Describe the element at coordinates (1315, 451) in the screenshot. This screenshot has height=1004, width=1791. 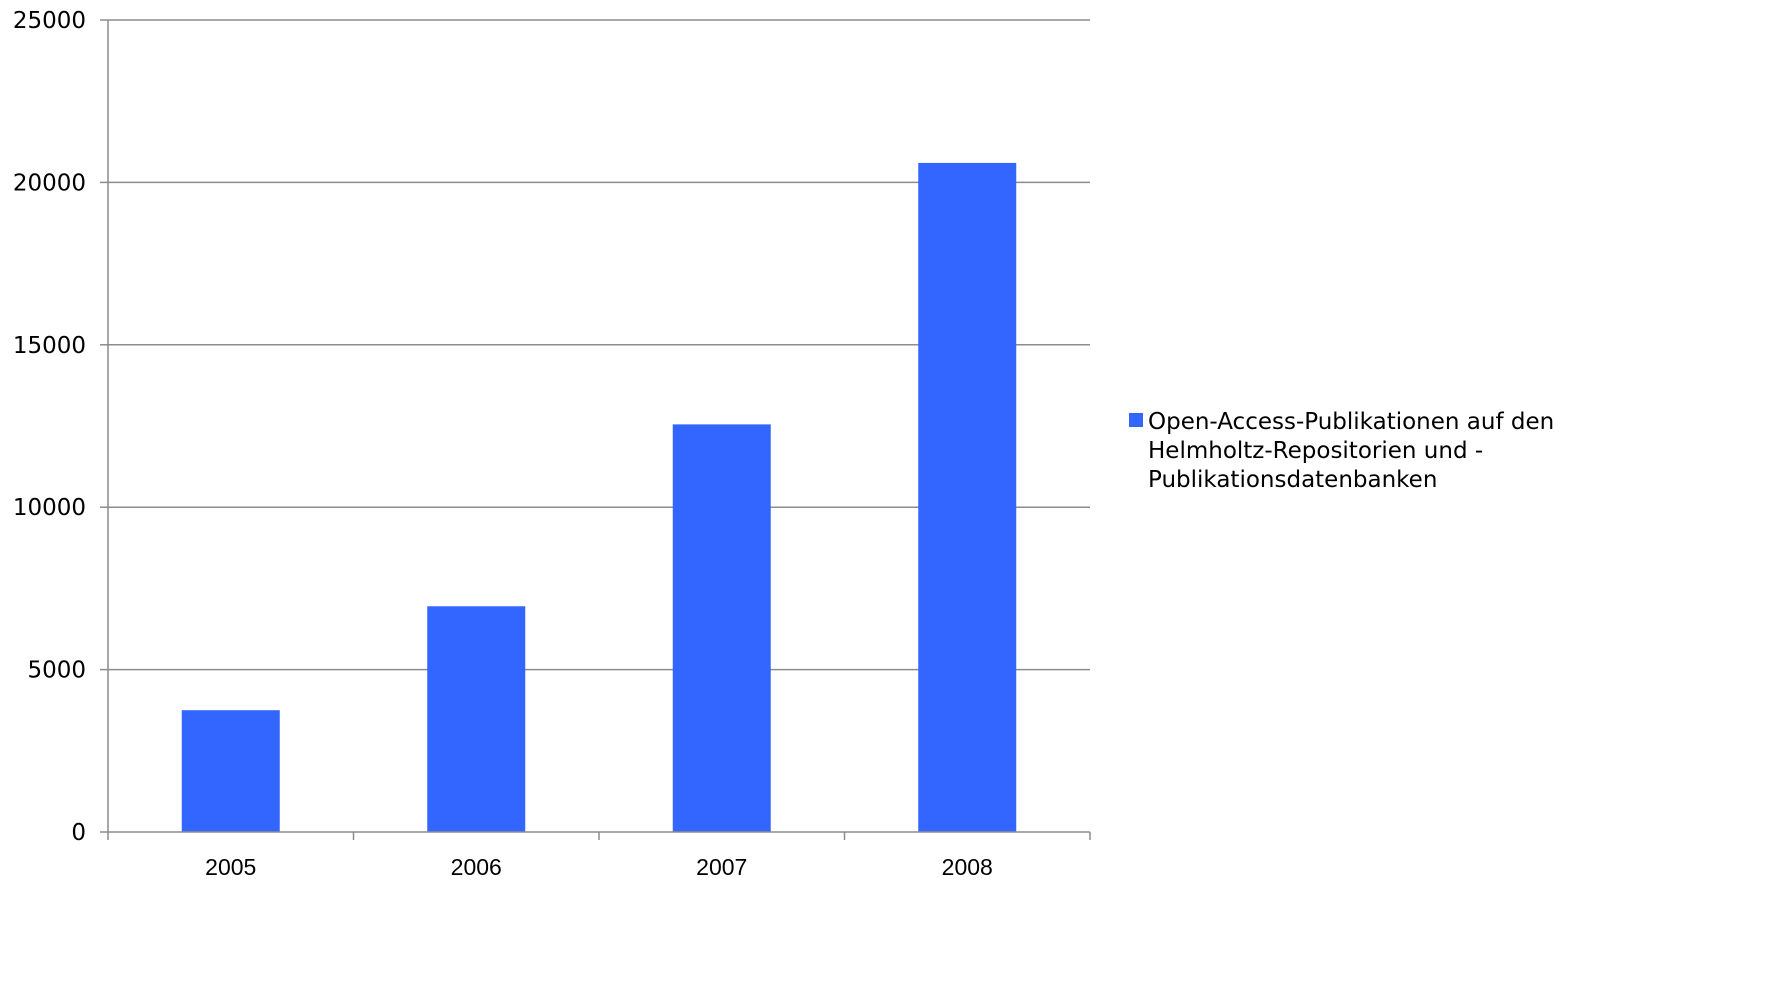
I see `legend-label: Helmholtz-Repositorien und -` at that location.